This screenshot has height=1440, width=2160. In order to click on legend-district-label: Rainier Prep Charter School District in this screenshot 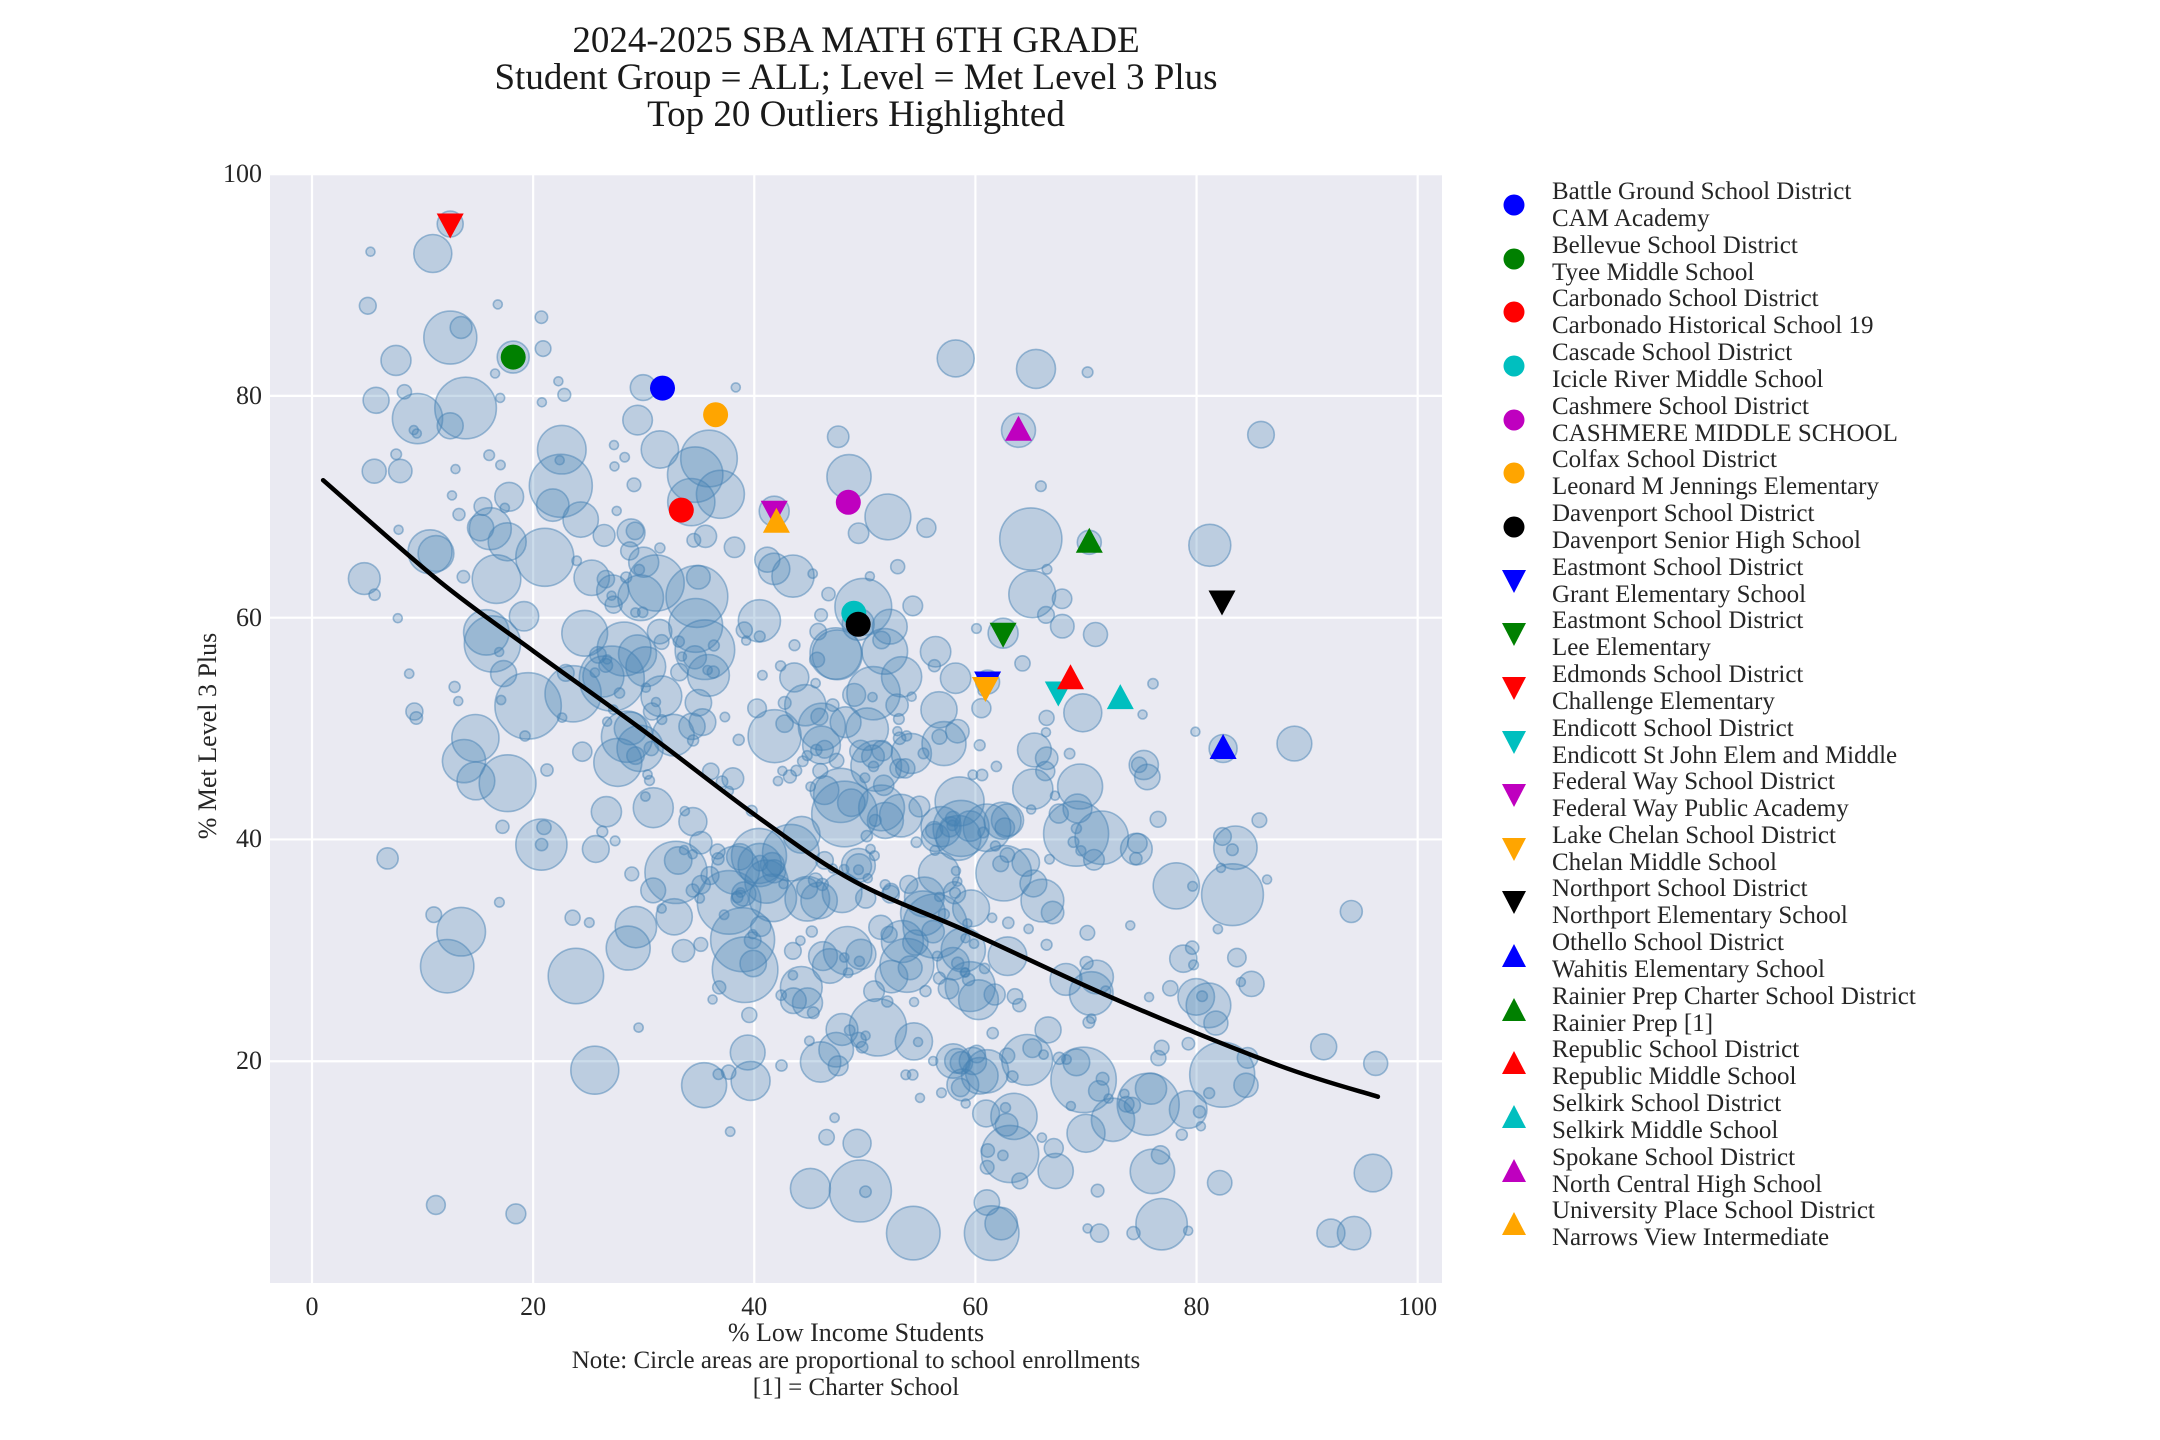, I will do `click(1734, 996)`.